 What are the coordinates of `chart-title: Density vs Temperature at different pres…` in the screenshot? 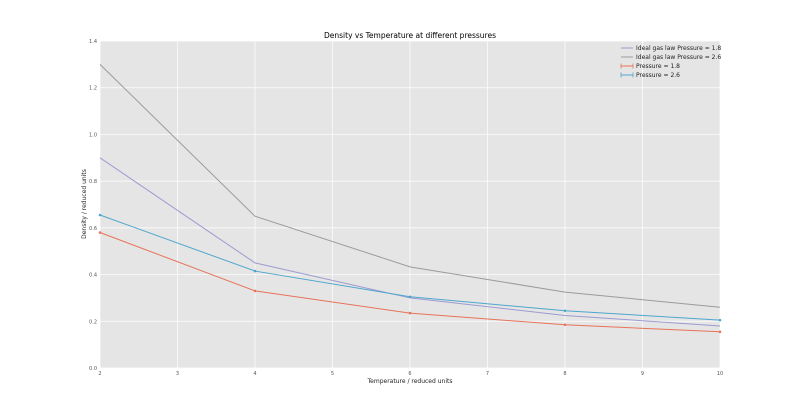 It's located at (410, 35).